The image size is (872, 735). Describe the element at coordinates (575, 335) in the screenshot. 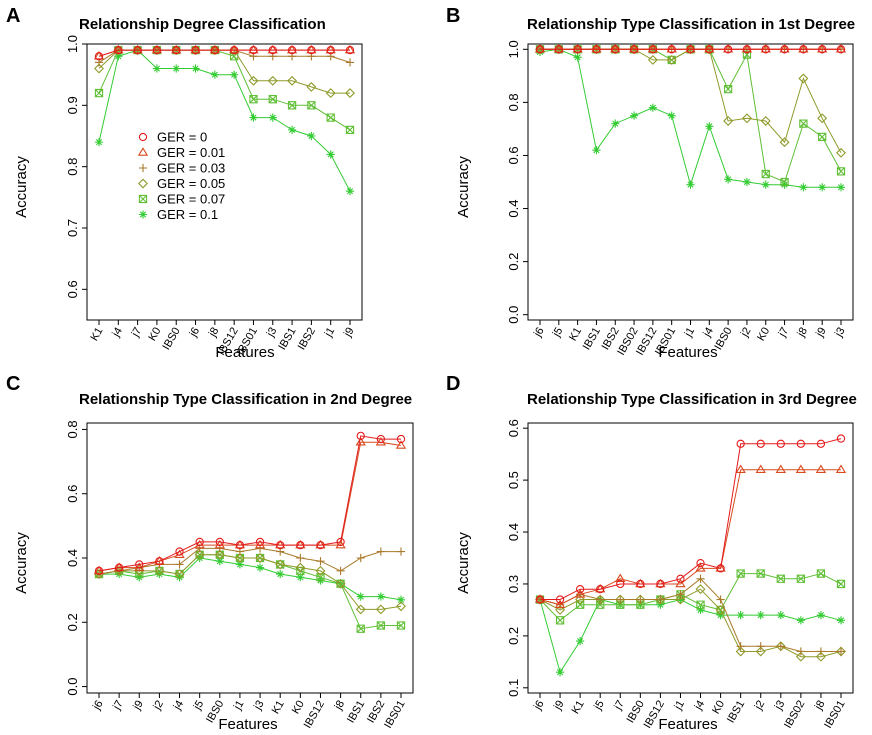

I see `x-tick-label: K1` at that location.